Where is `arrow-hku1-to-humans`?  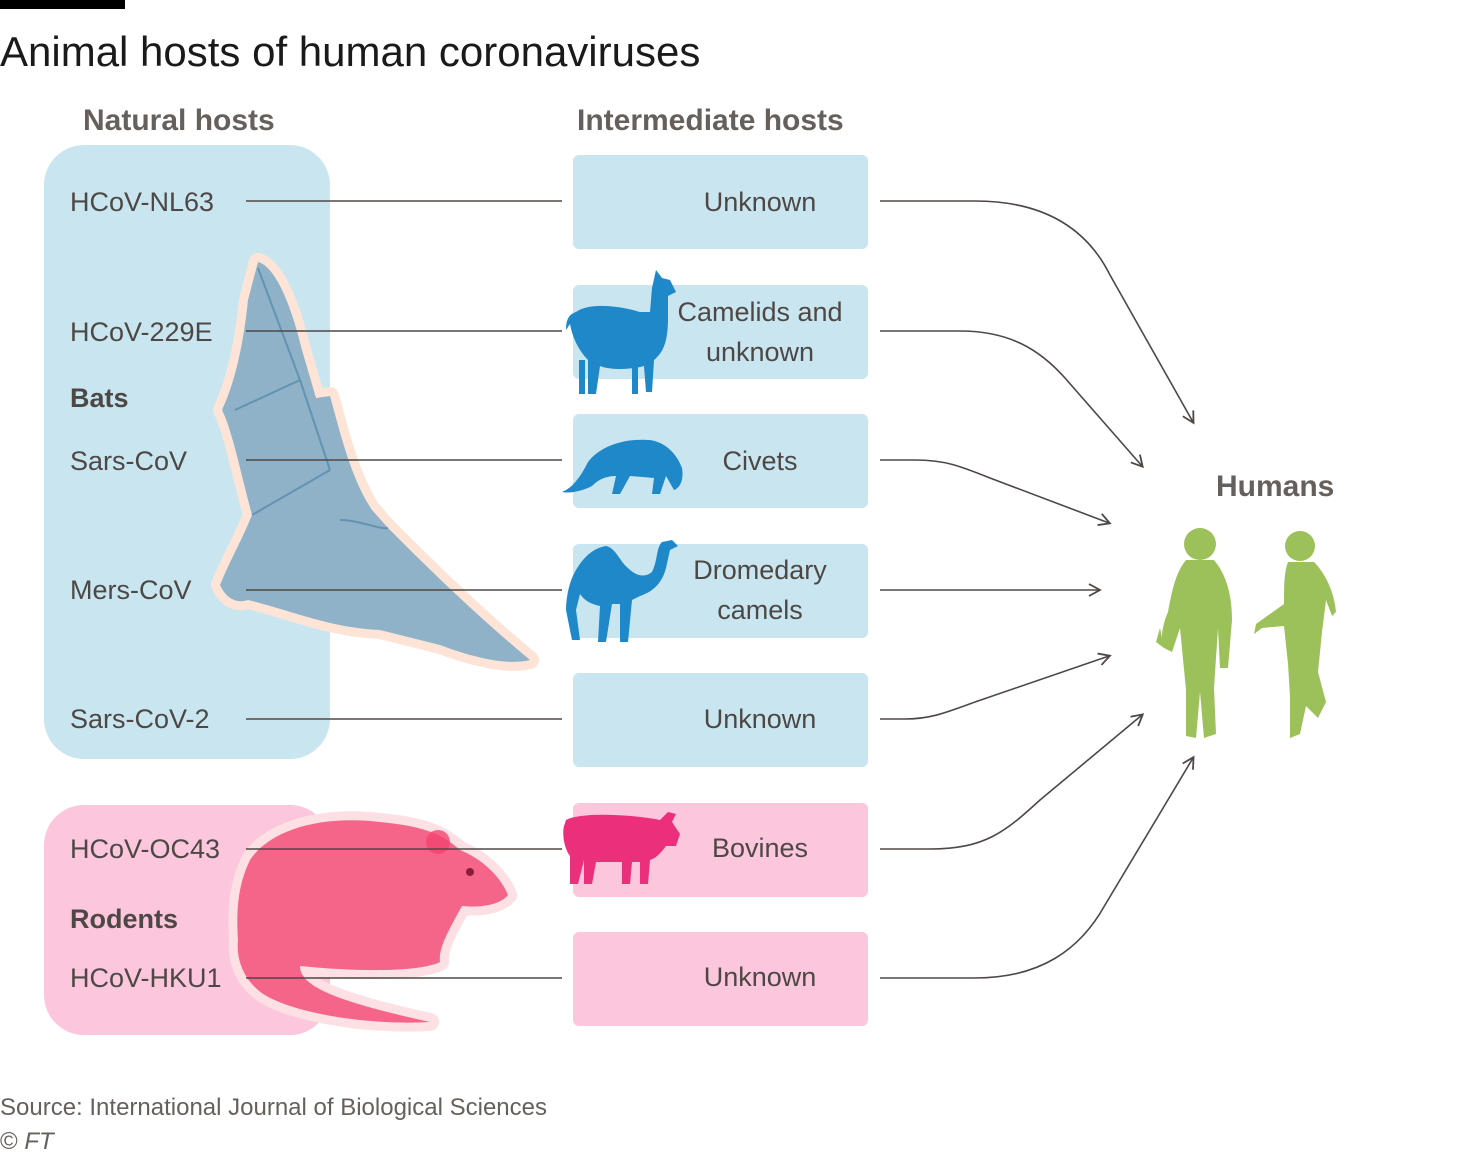 arrow-hku1-to-humans is located at coordinates (1037, 867).